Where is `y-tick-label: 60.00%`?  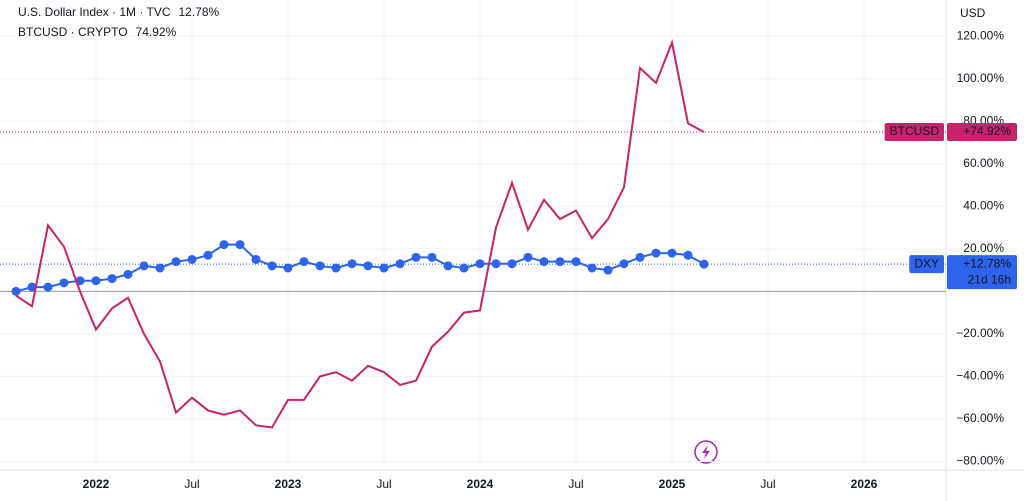 y-tick-label: 60.00% is located at coordinates (983, 163).